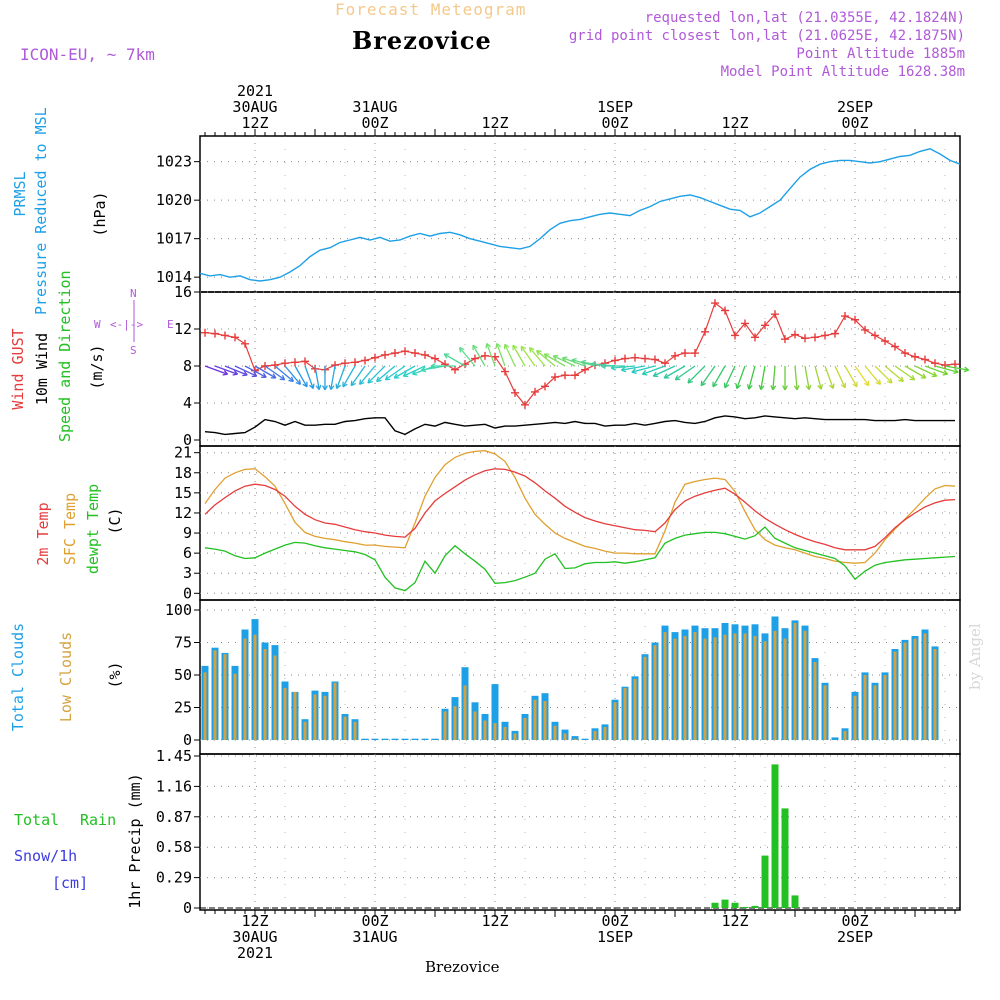  Describe the element at coordinates (255, 91) in the screenshot. I see `top-time-label: 2021` at that location.